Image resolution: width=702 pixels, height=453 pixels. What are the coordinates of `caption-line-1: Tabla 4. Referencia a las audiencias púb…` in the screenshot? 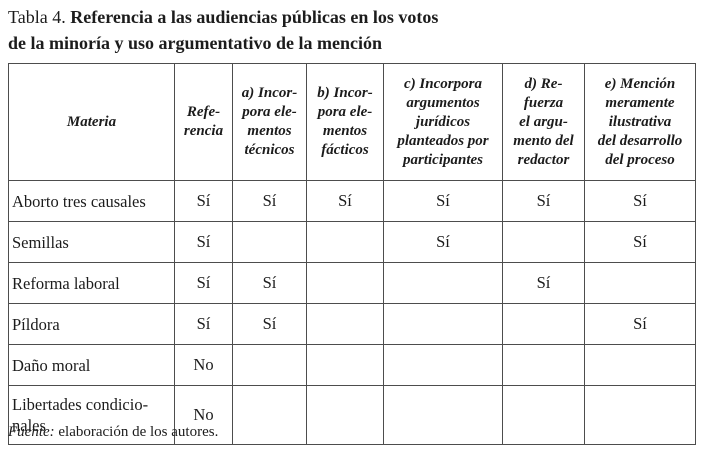 It's located at (352, 17).